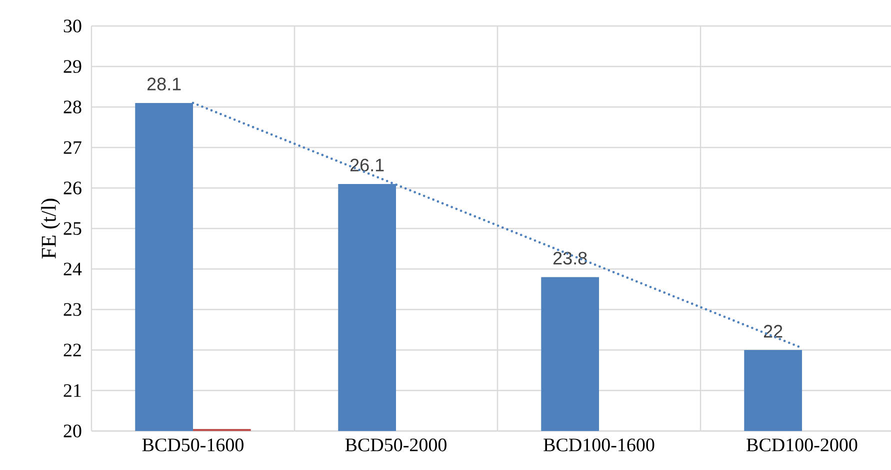  Describe the element at coordinates (367, 165) in the screenshot. I see `data-label: 26.1` at that location.